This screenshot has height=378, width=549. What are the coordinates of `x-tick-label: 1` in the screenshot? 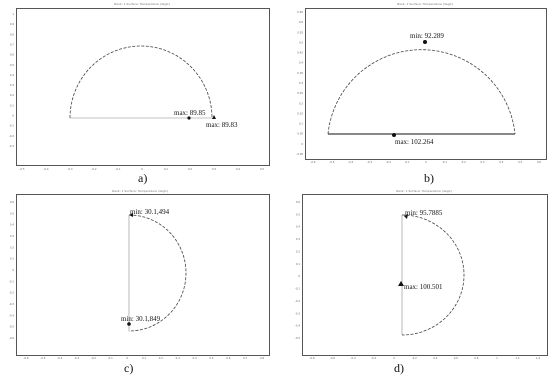 It's located at (497, 358).